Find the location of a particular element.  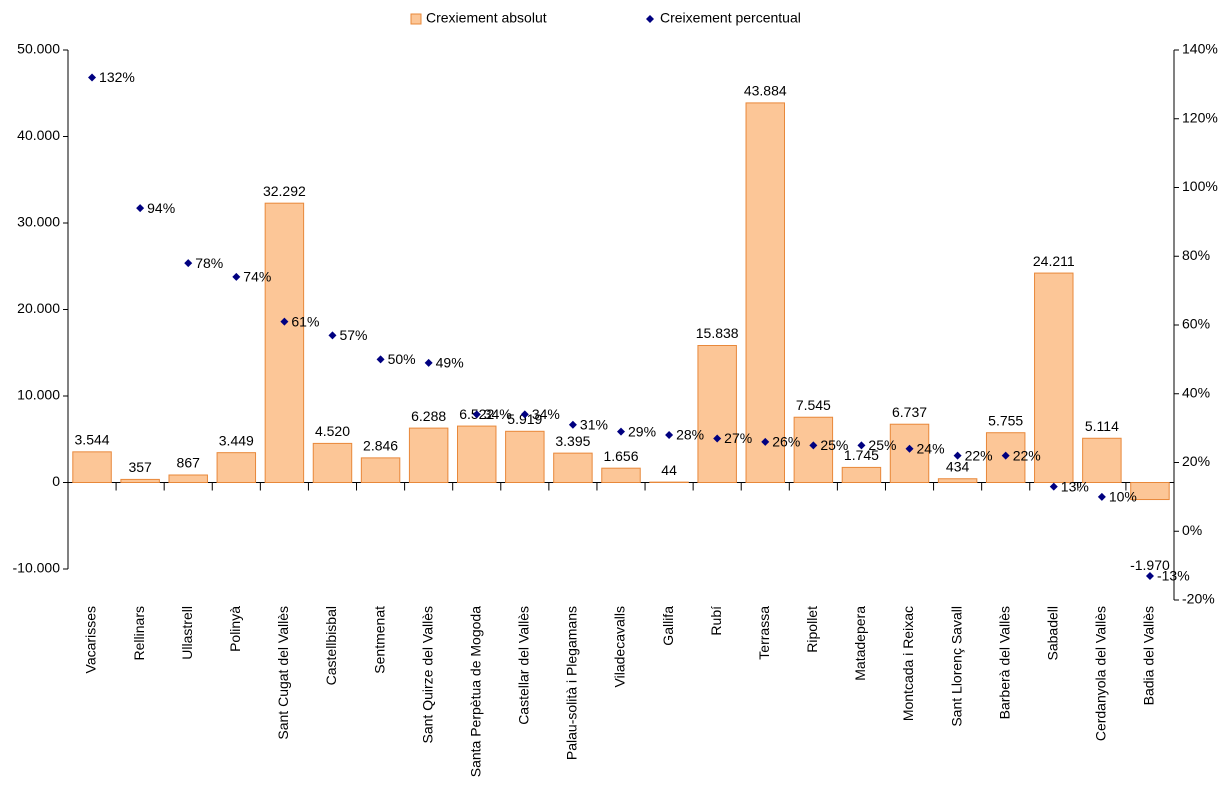

x-tick-label: Santa Perpètua de Mogoda is located at coordinates (475, 691).